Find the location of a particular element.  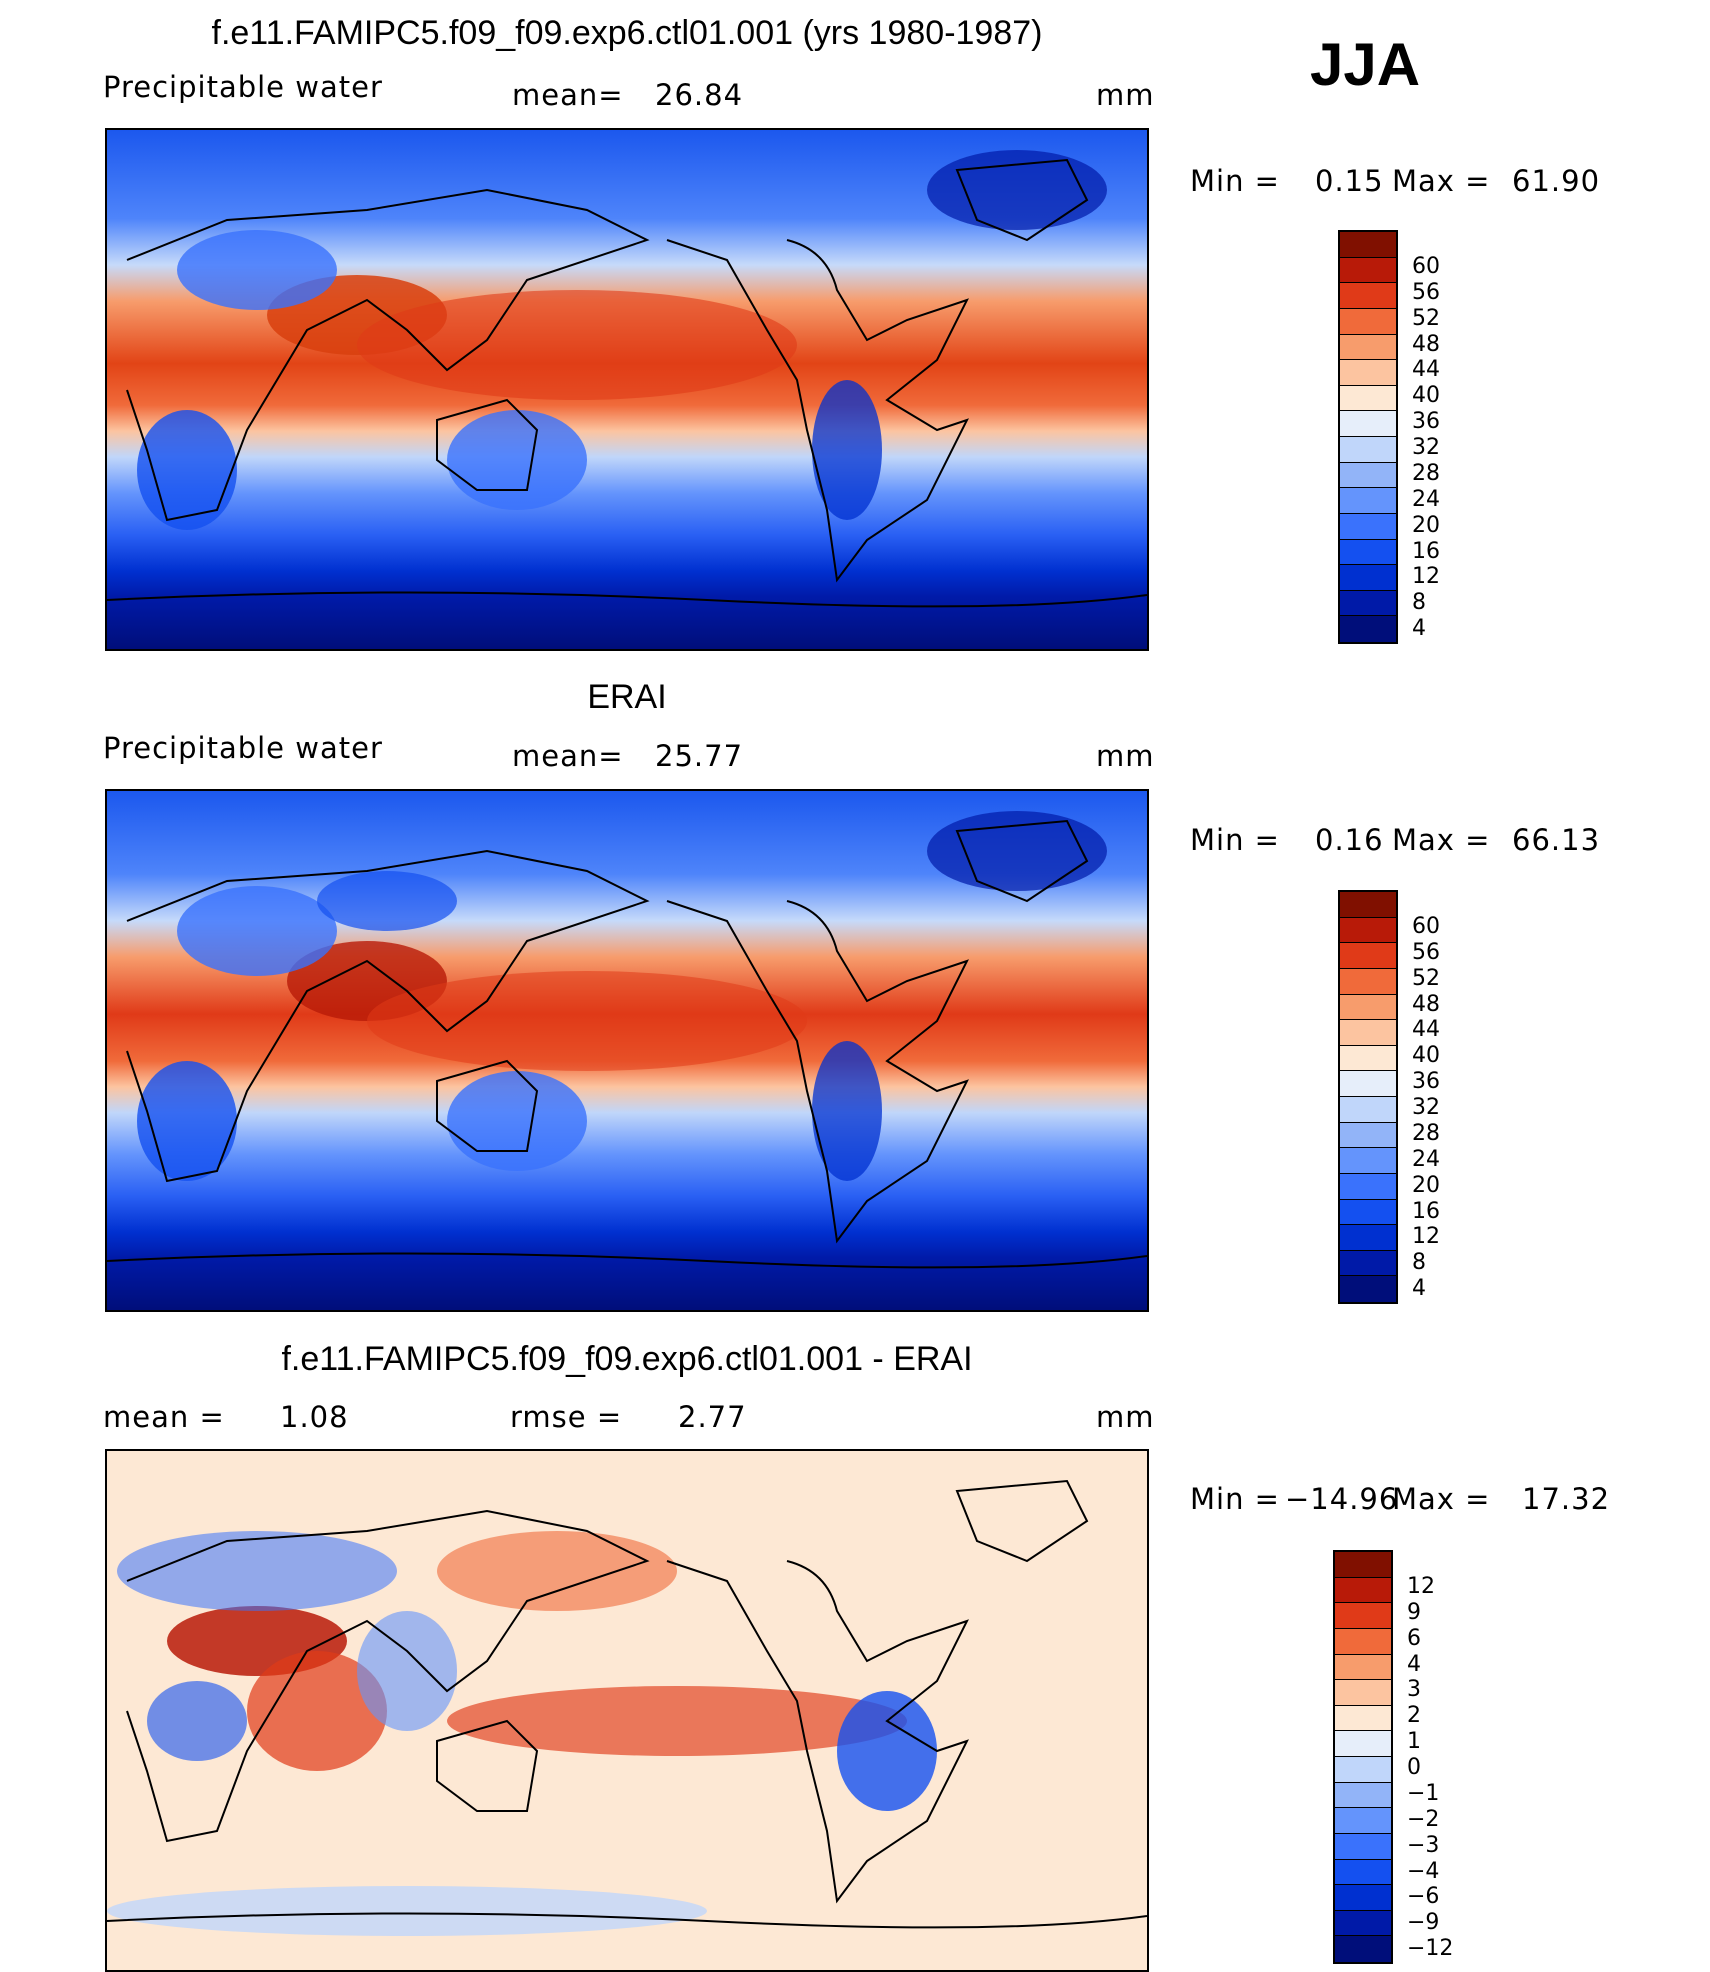

panel2-colorbar is located at coordinates (1368, 1097).